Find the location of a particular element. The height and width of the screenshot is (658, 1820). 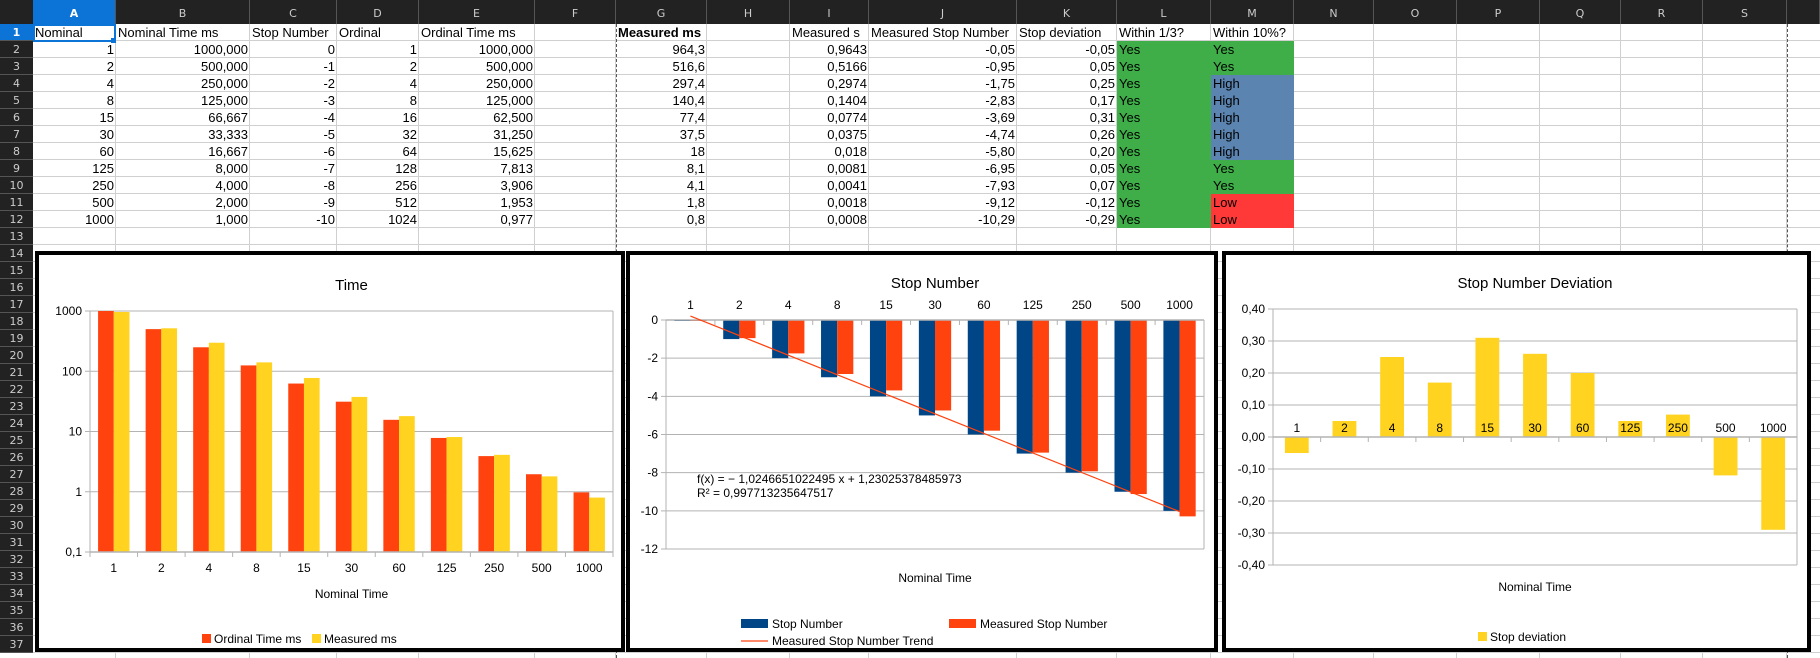

cell-e12: 0,977 is located at coordinates (516, 219).